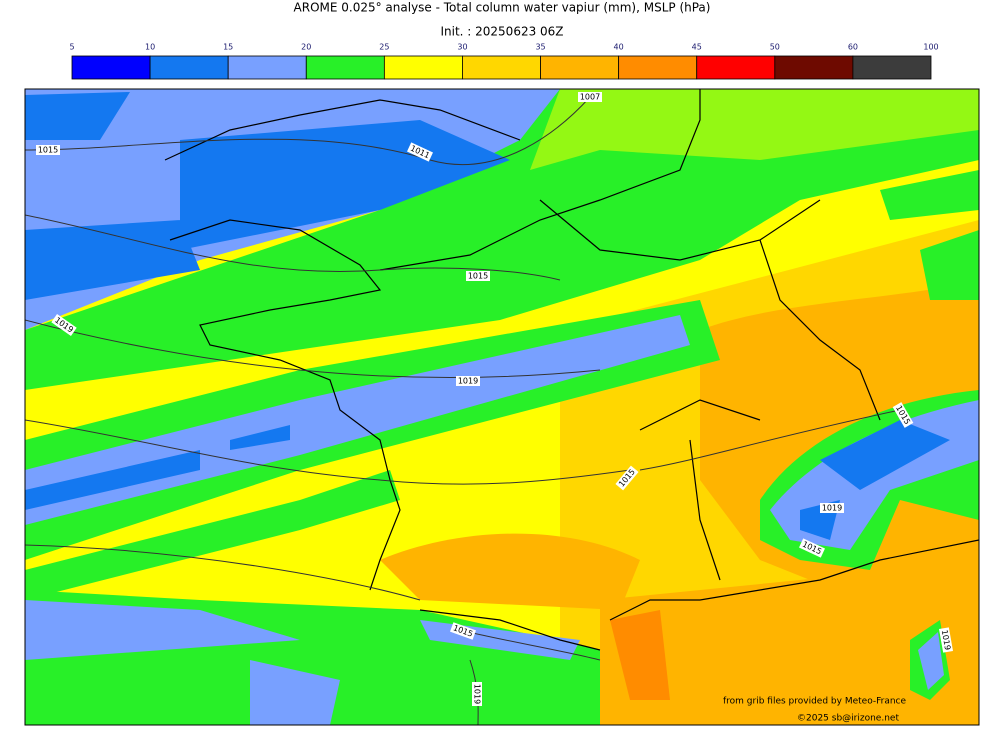  I want to click on colorbar-tick-label: 40, so click(619, 47).